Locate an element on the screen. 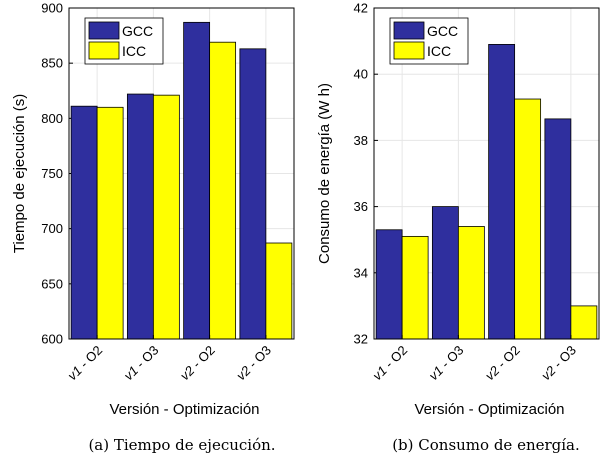  y-tick-label: 32 is located at coordinates (361, 339).